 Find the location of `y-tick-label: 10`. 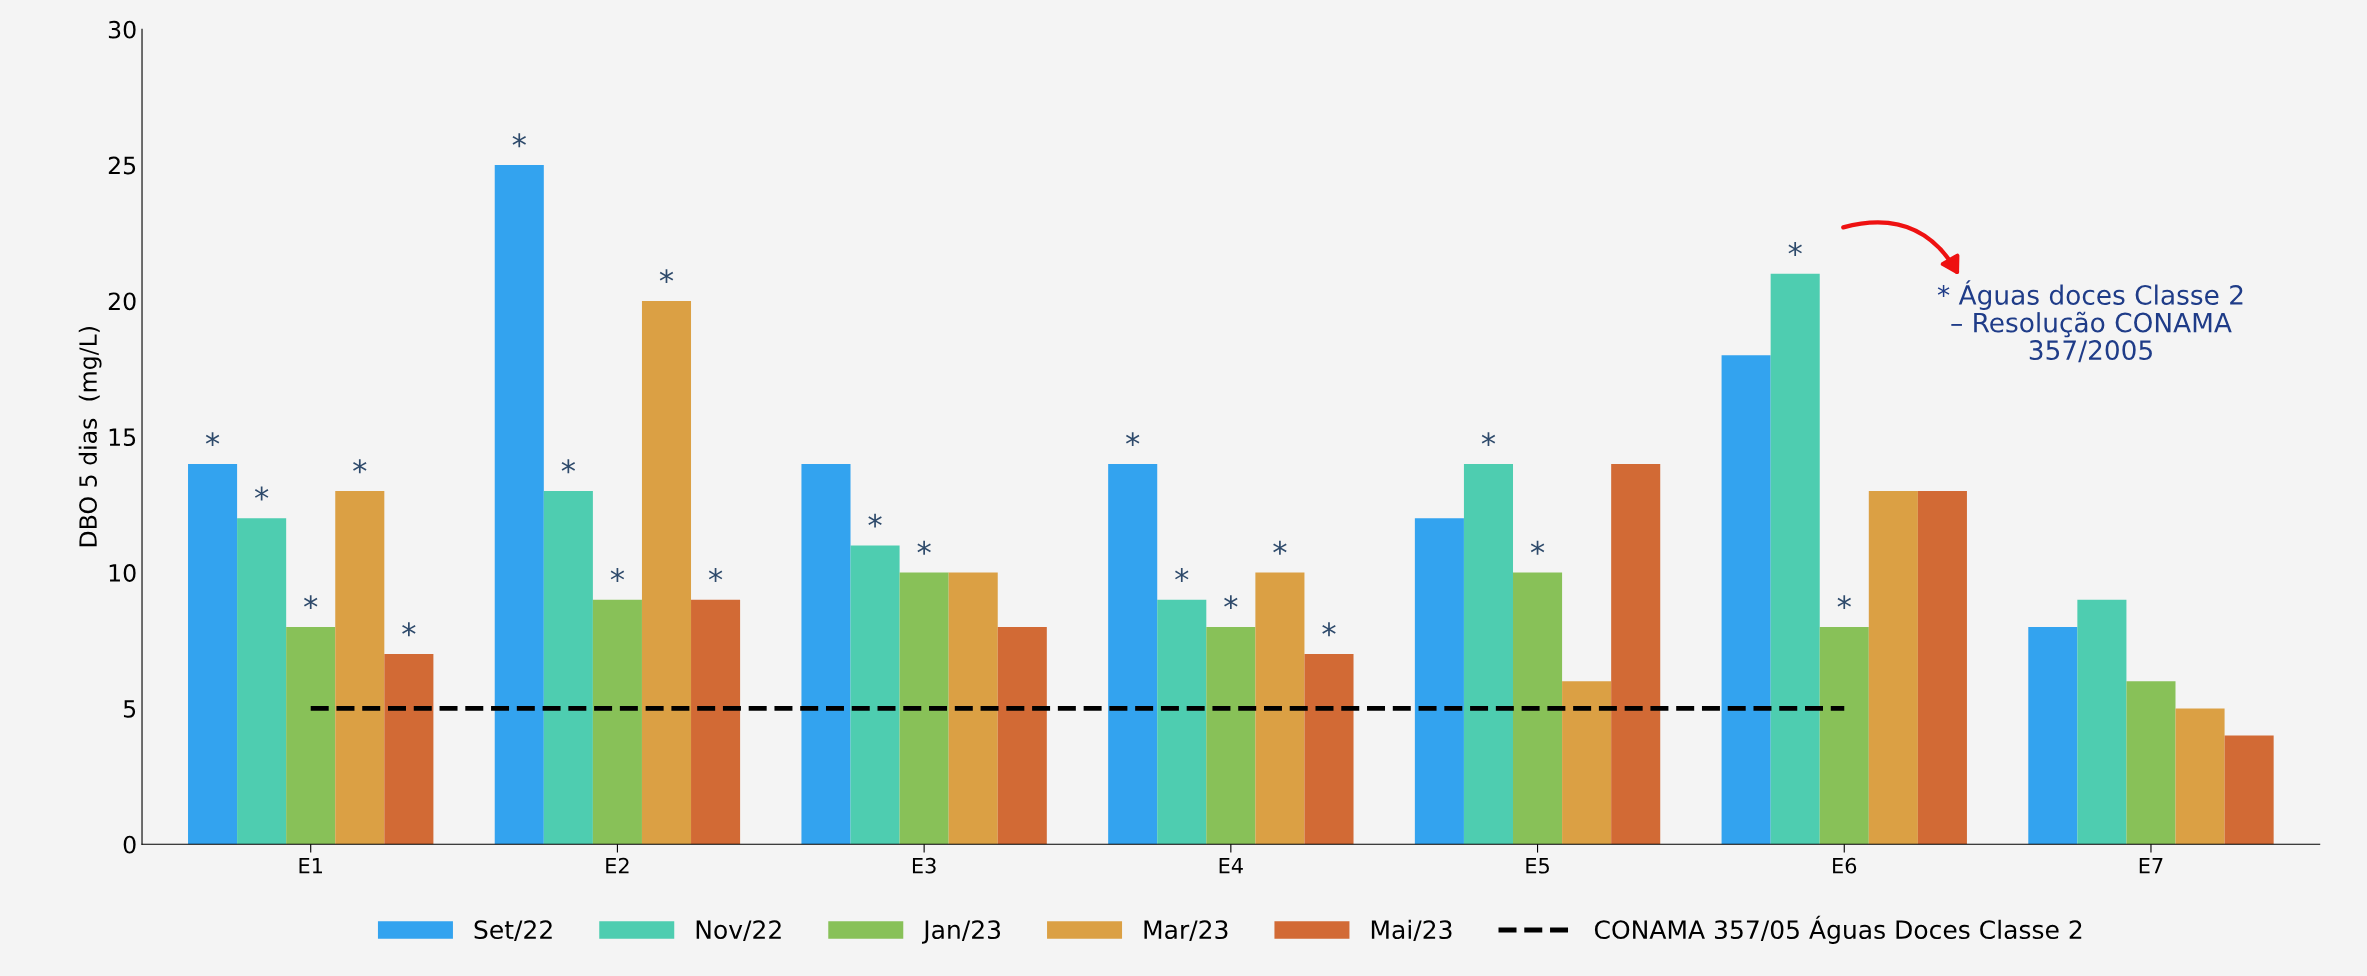

y-tick-label: 10 is located at coordinates (122, 573).